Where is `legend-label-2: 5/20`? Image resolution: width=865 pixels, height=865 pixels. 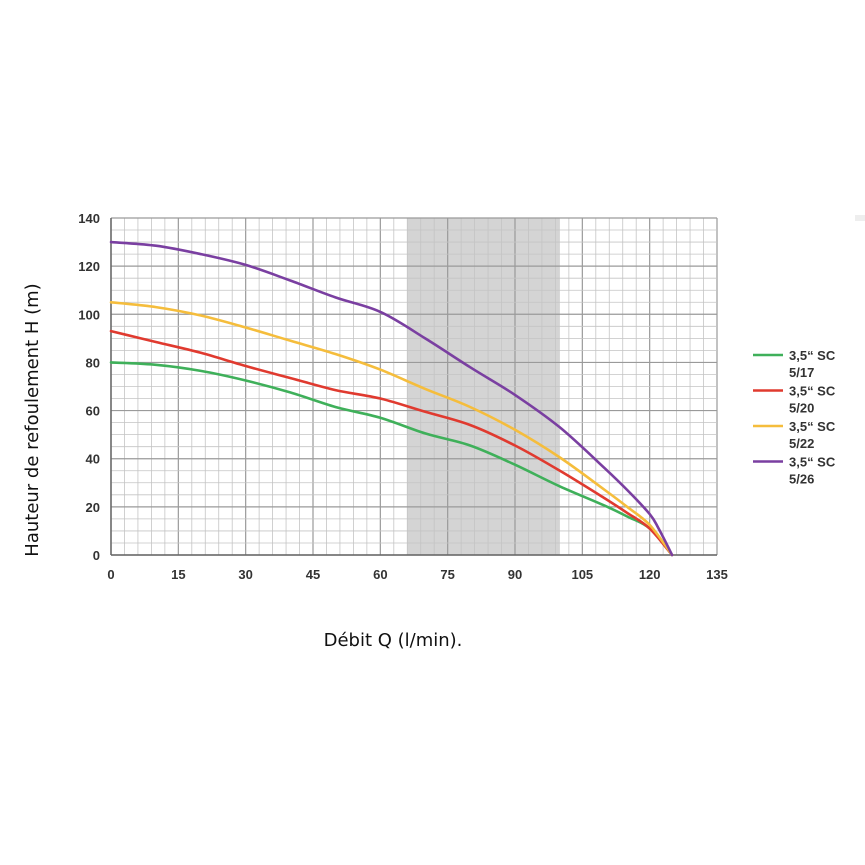 legend-label-2: 5/20 is located at coordinates (801, 408).